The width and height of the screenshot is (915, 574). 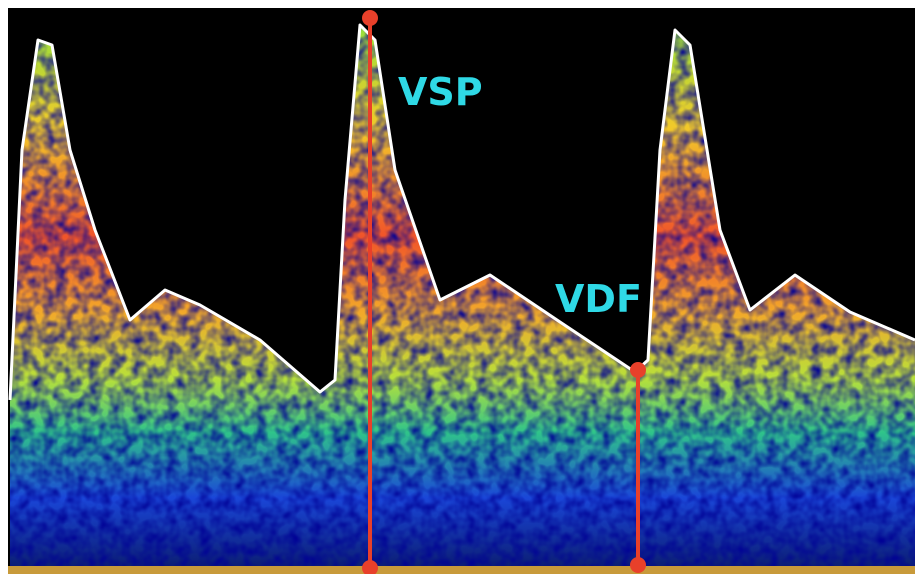 What do you see at coordinates (638, 565) in the screenshot?
I see `vdf-bottom-dot` at bounding box center [638, 565].